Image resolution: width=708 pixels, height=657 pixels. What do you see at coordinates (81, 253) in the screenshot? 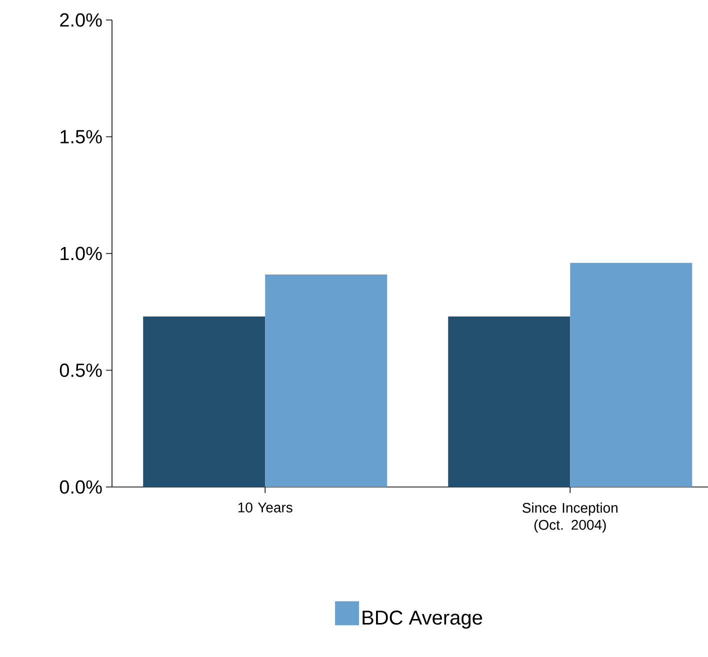
I see `y-tick-label: 1.0%` at bounding box center [81, 253].